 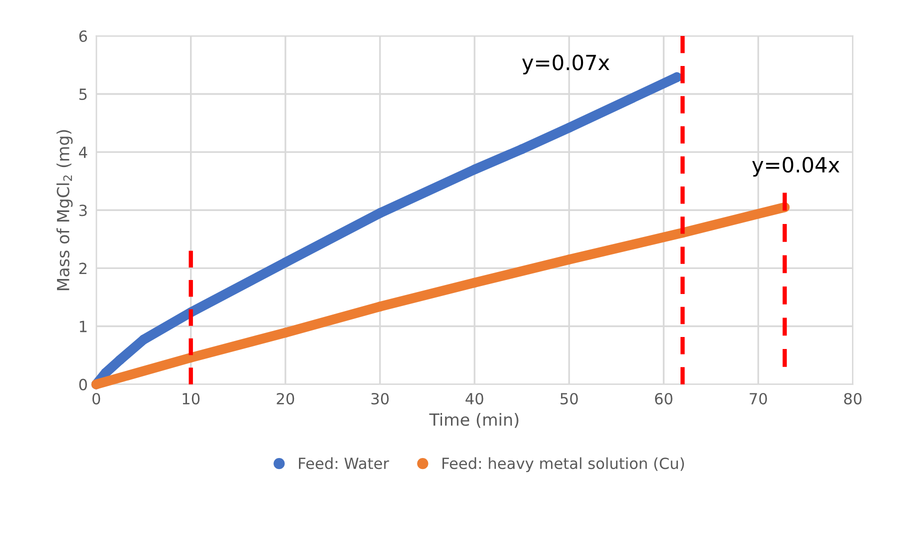 What do you see at coordinates (566, 64) in the screenshot?
I see `annotation: y=0.07x` at bounding box center [566, 64].